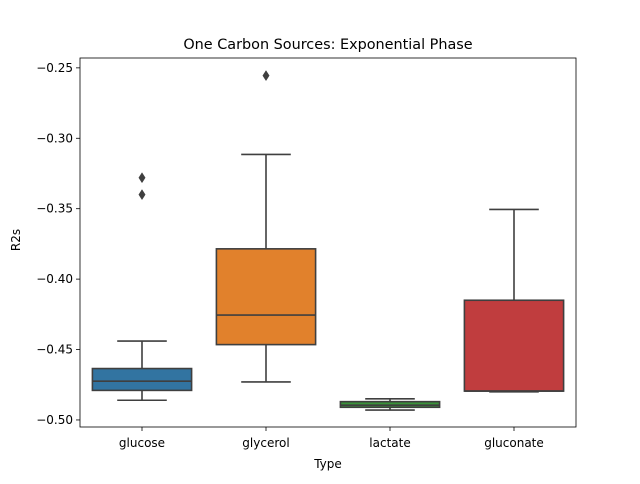 The width and height of the screenshot is (640, 484). What do you see at coordinates (54, 209) in the screenshot?
I see `y-tick-label: −0.35` at bounding box center [54, 209].